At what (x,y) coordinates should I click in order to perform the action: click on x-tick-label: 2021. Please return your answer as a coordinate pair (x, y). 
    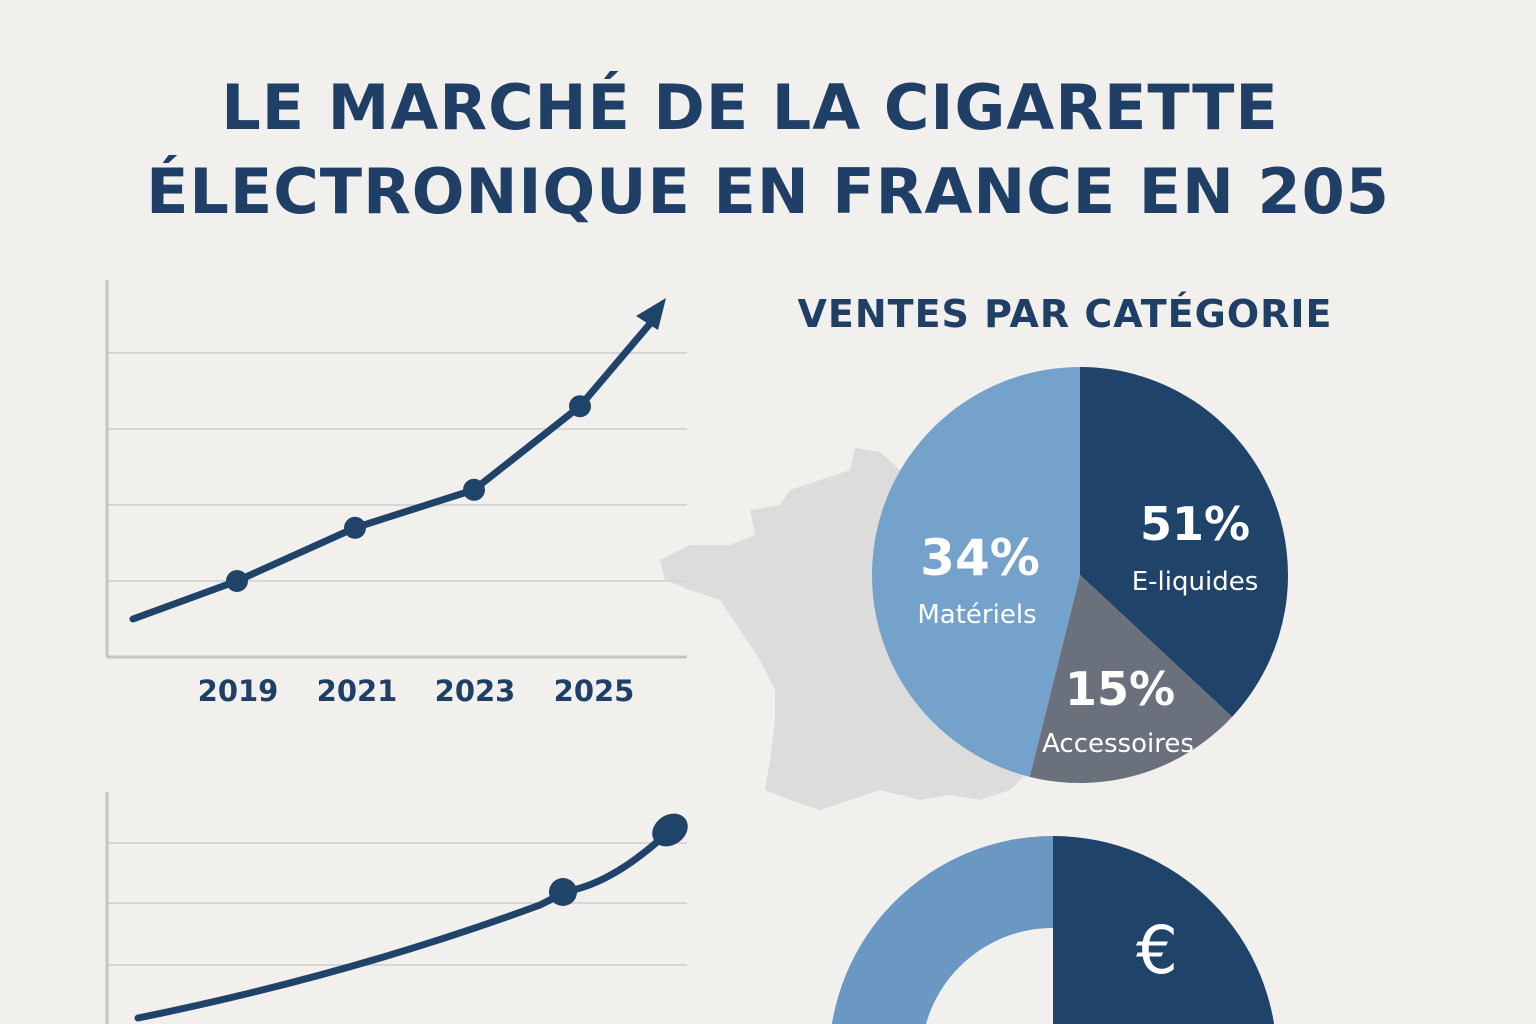
    Looking at the image, I should click on (357, 691).